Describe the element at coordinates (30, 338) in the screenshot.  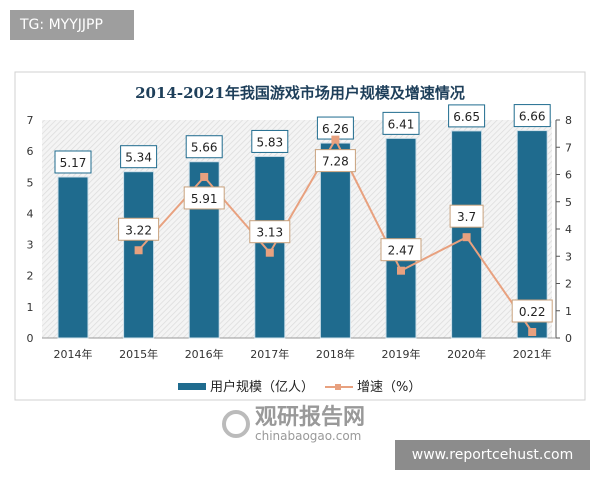
I see `y-left-tick: 0` at that location.